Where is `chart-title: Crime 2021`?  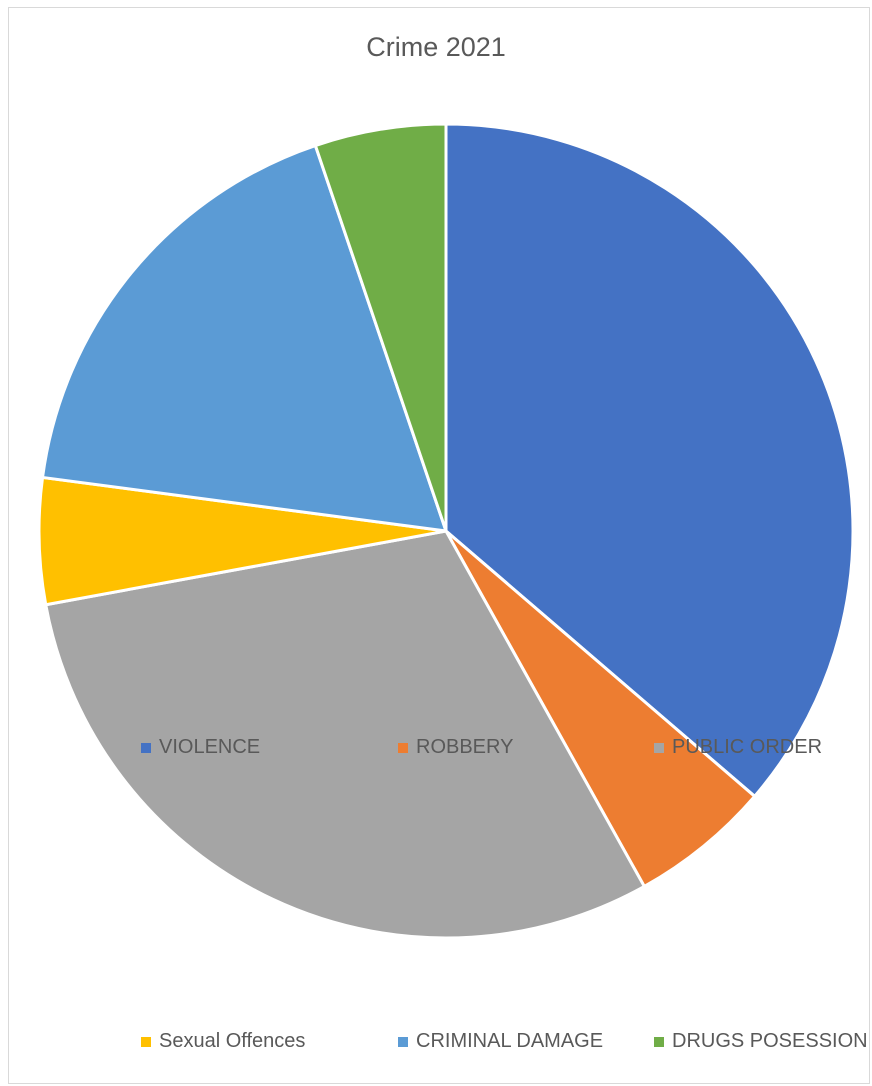 chart-title: Crime 2021 is located at coordinates (436, 47).